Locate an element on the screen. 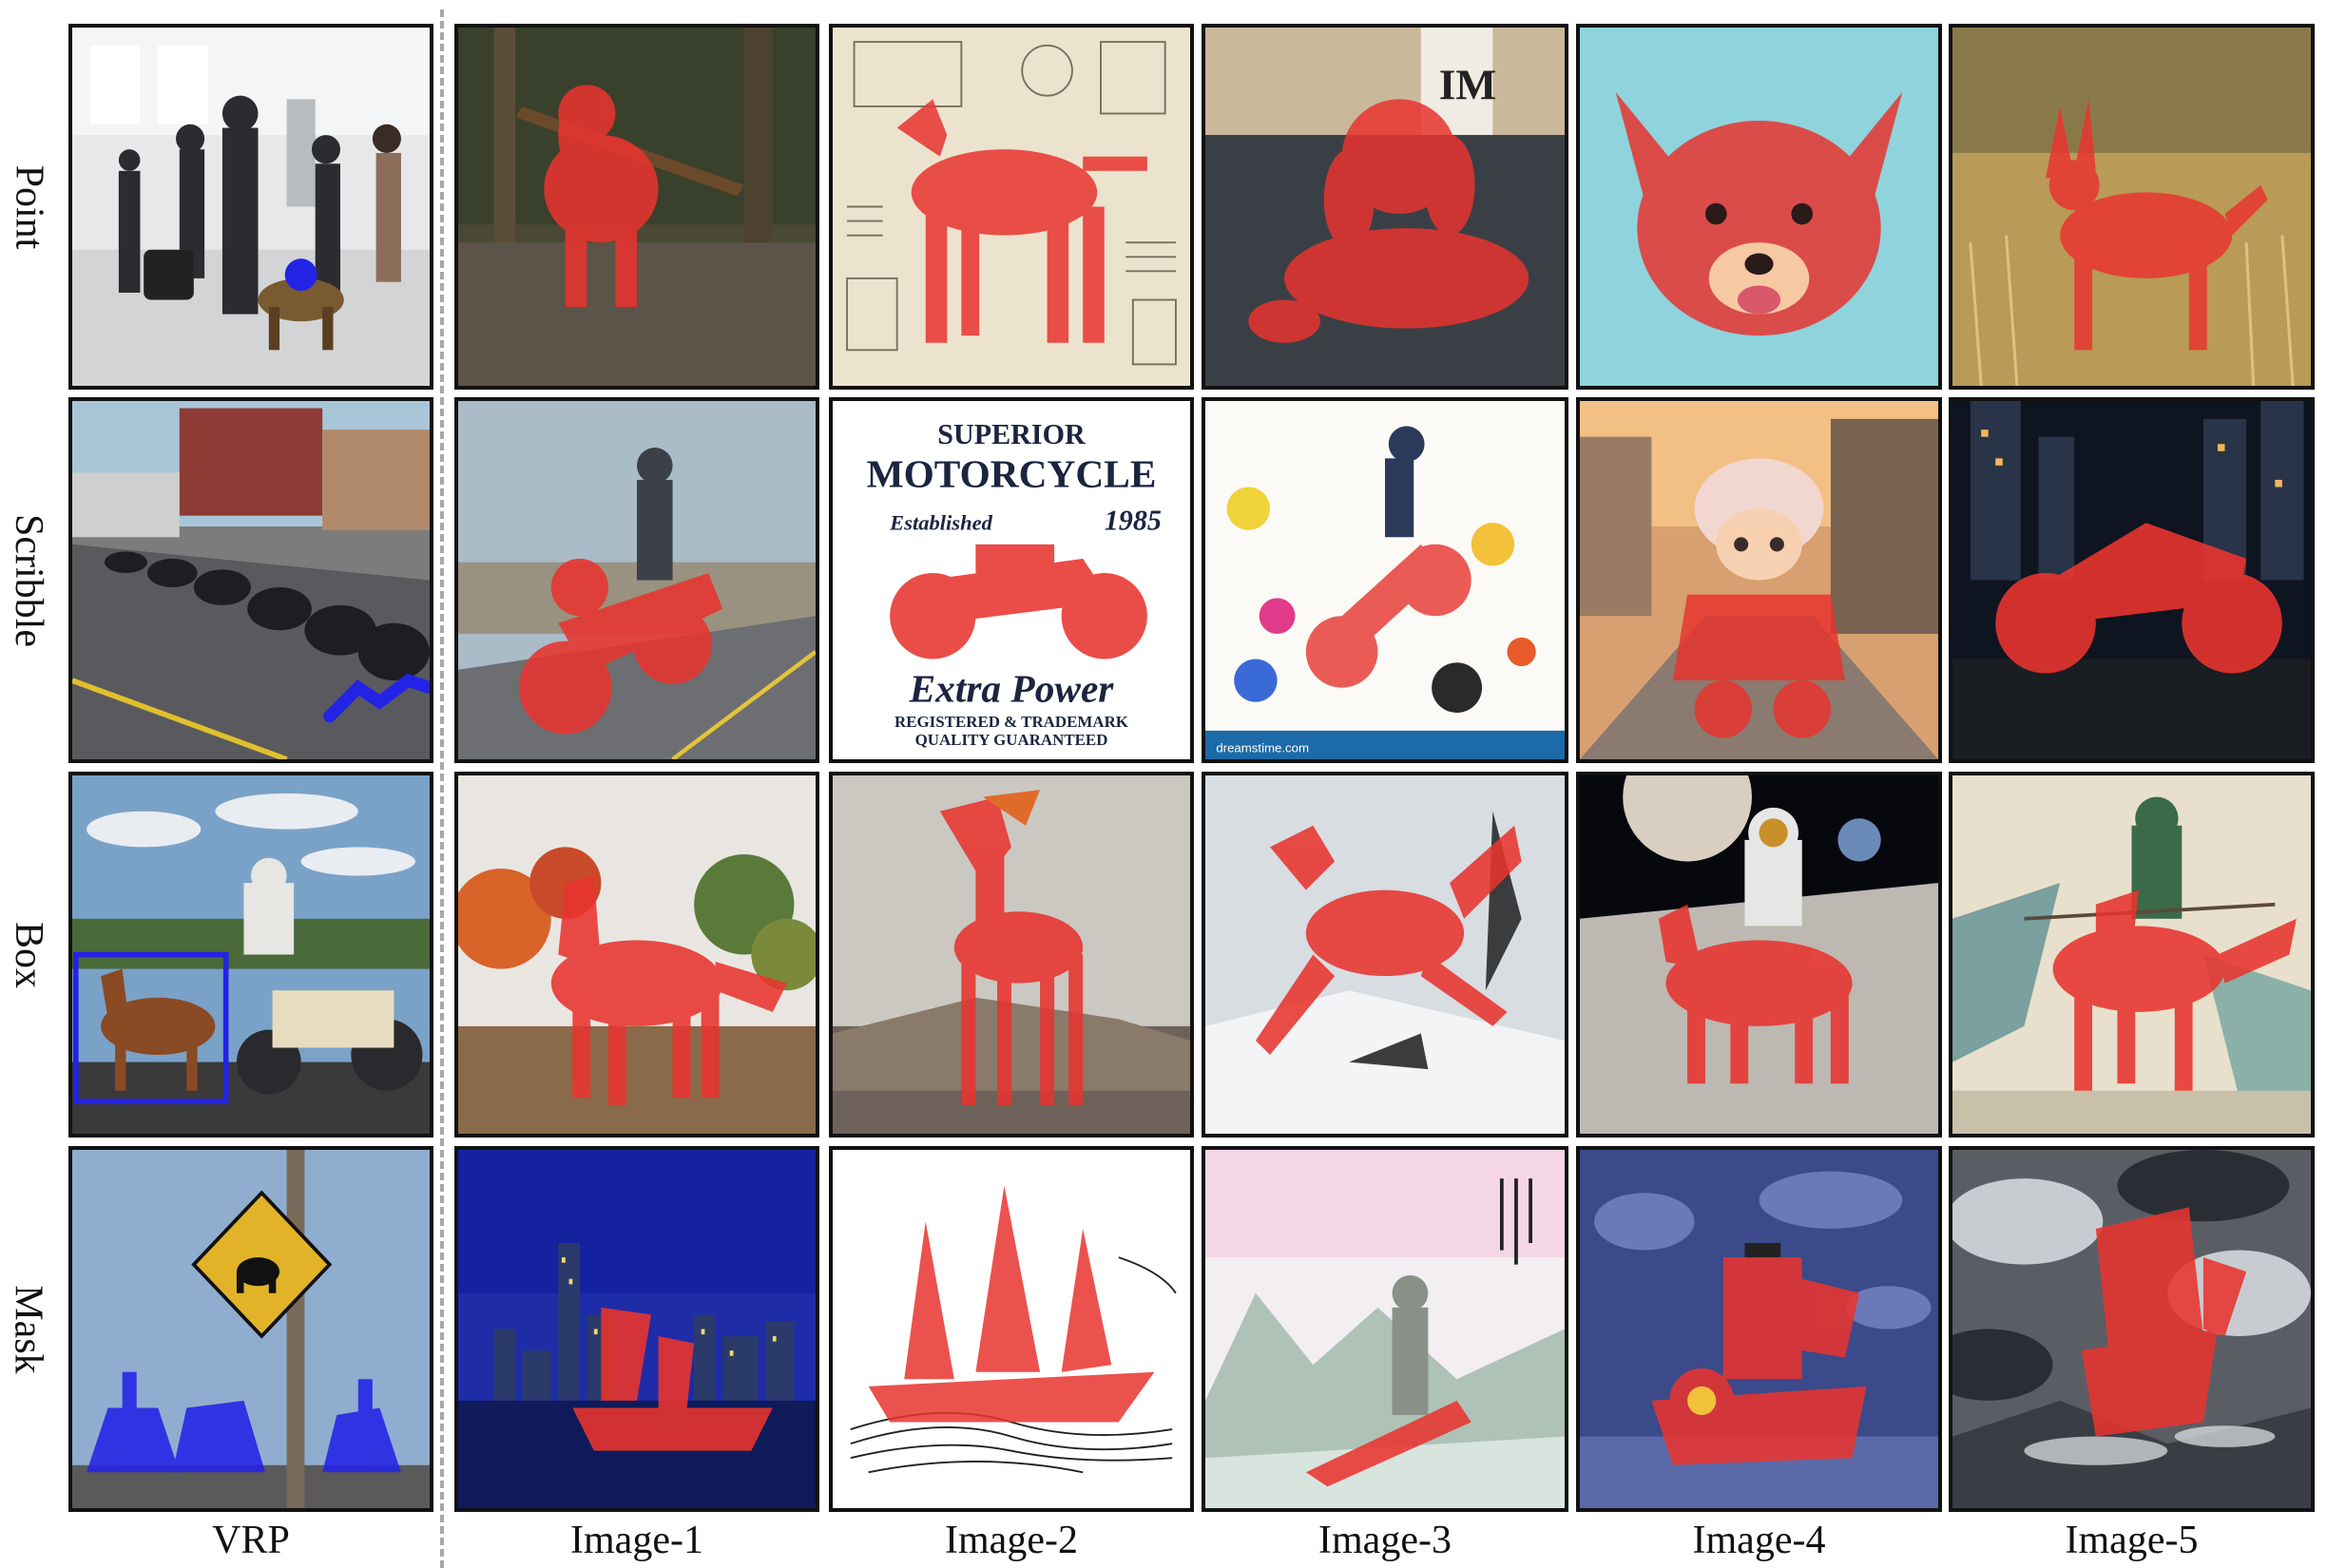 The width and height of the screenshot is (2327, 1568). scribble-prompt-stroke is located at coordinates (376, 698).